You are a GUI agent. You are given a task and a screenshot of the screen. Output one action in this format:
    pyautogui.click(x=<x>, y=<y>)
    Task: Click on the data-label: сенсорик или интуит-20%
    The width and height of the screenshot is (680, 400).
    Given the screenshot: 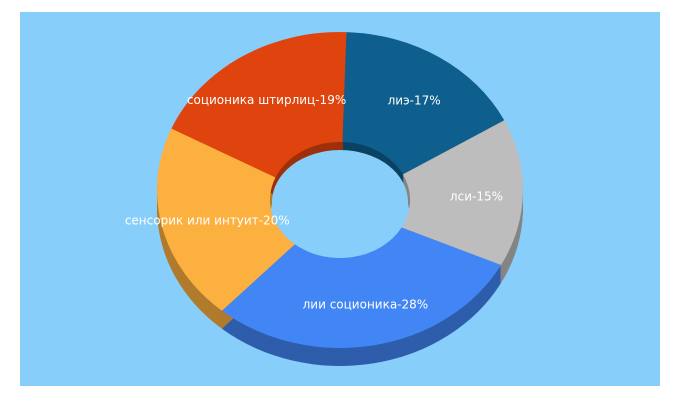 What is the action you would take?
    pyautogui.click(x=207, y=221)
    